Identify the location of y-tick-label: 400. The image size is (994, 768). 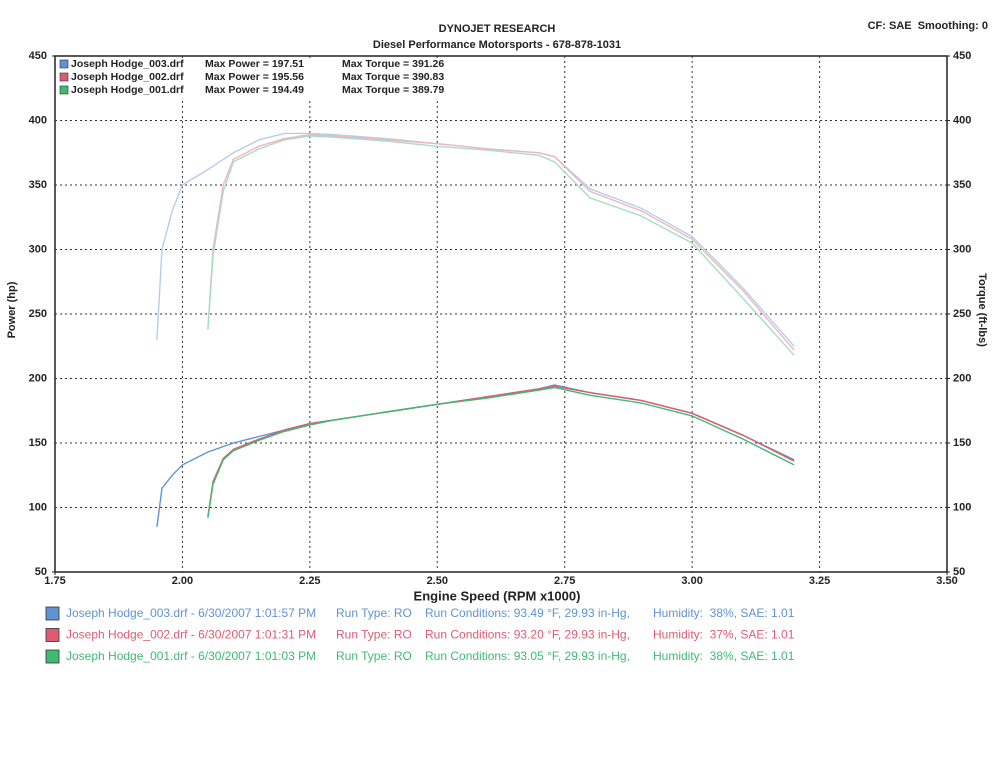
(38, 120).